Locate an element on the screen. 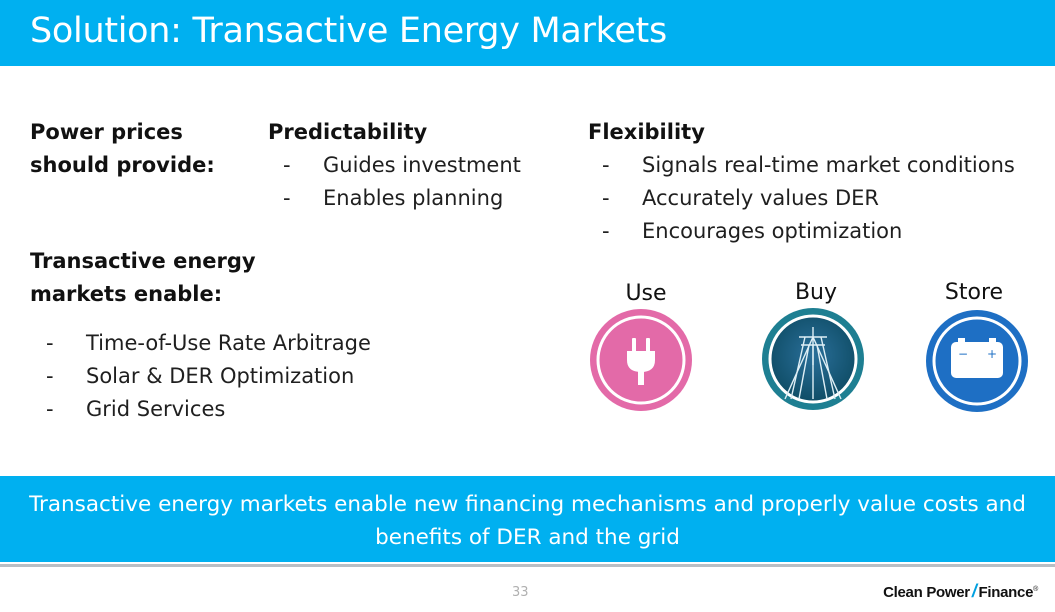  slide-title: Solution: Transactive Energy Markets is located at coordinates (348, 31).